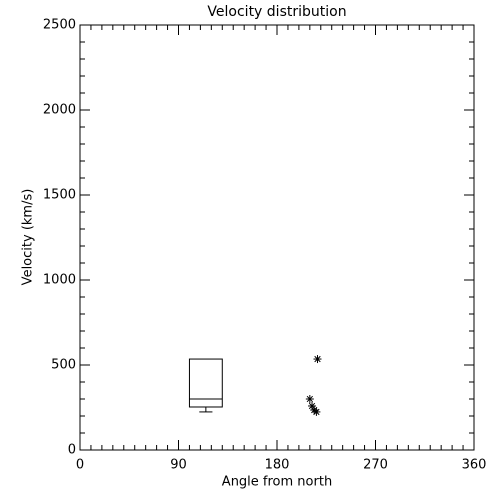  Describe the element at coordinates (59, 280) in the screenshot. I see `y-tick-label: 1000` at that location.